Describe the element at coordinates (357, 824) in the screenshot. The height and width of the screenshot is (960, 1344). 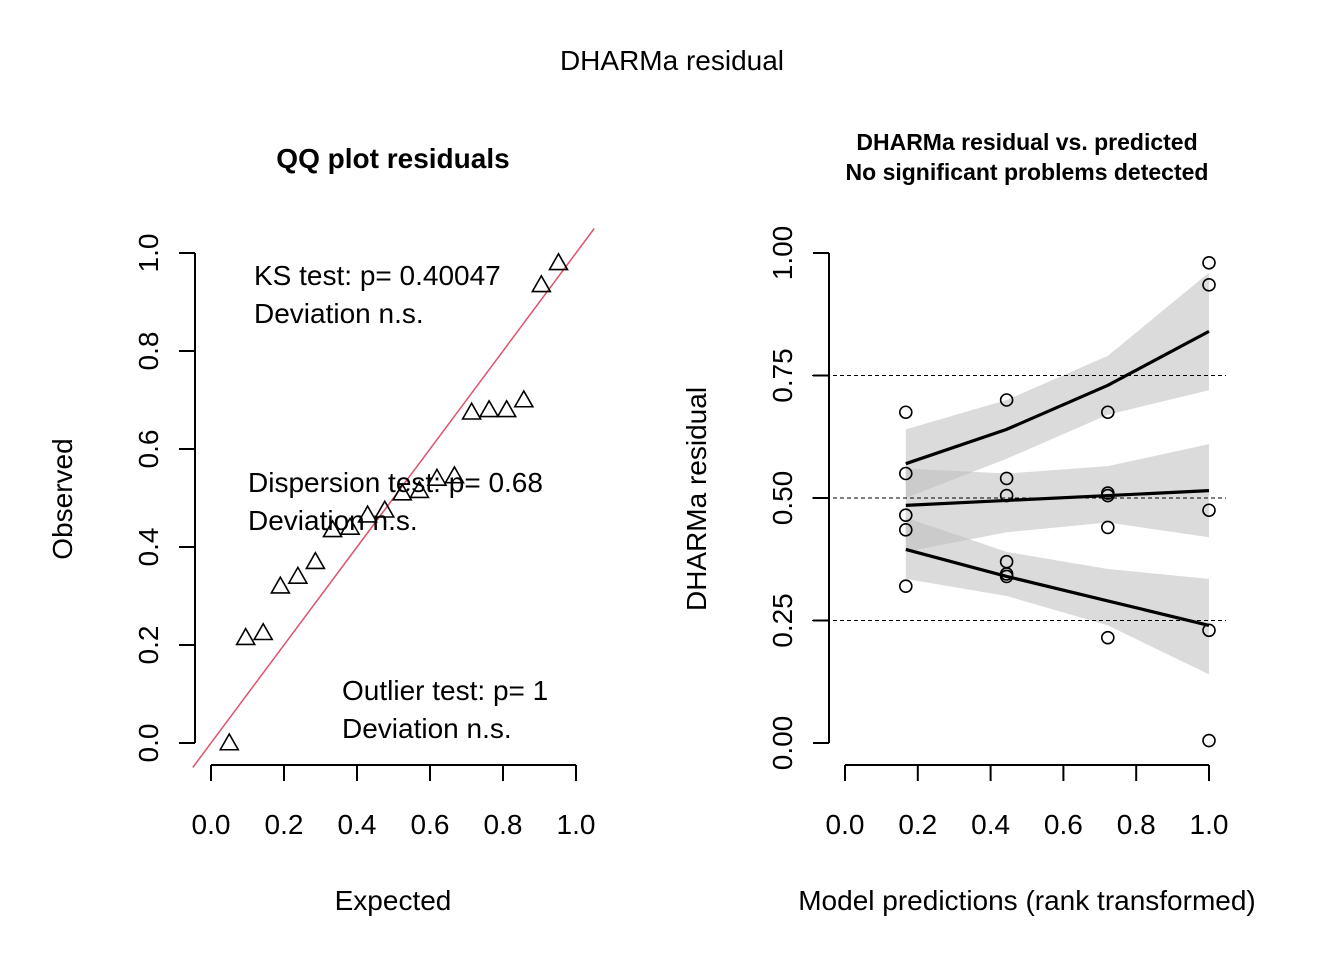
I see `qq-x-tick-label: 0.4` at that location.